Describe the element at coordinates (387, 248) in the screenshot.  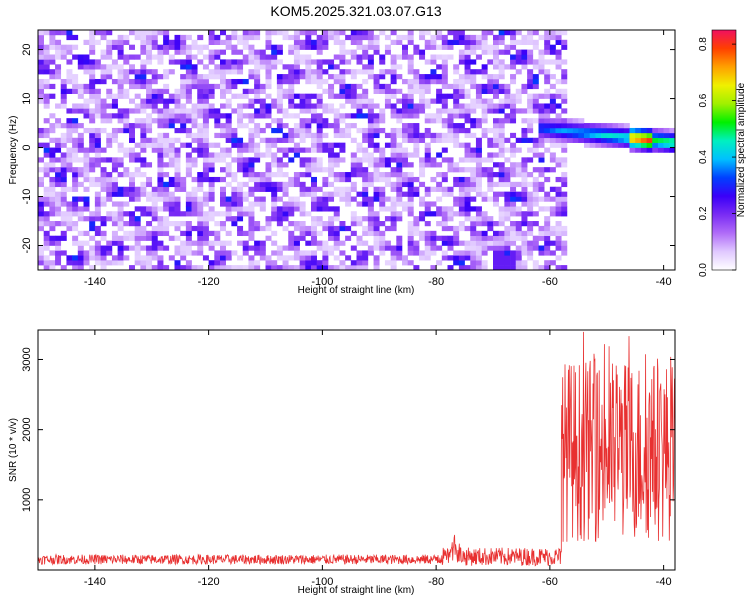
I see `heatmap-cell-1942` at that location.